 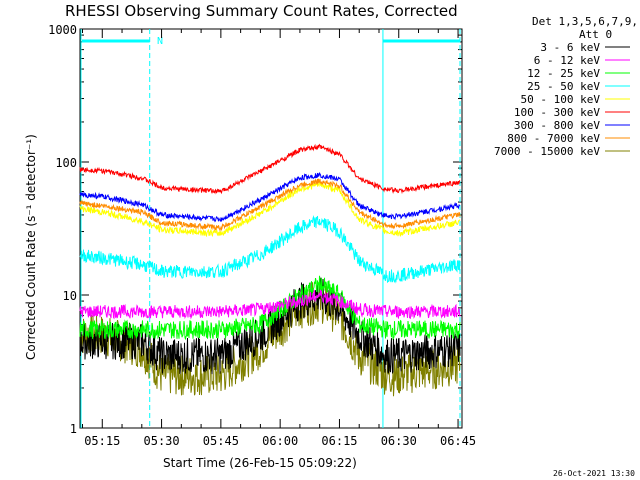 I want to click on x-tick-label: 06:00, so click(x=280, y=441).